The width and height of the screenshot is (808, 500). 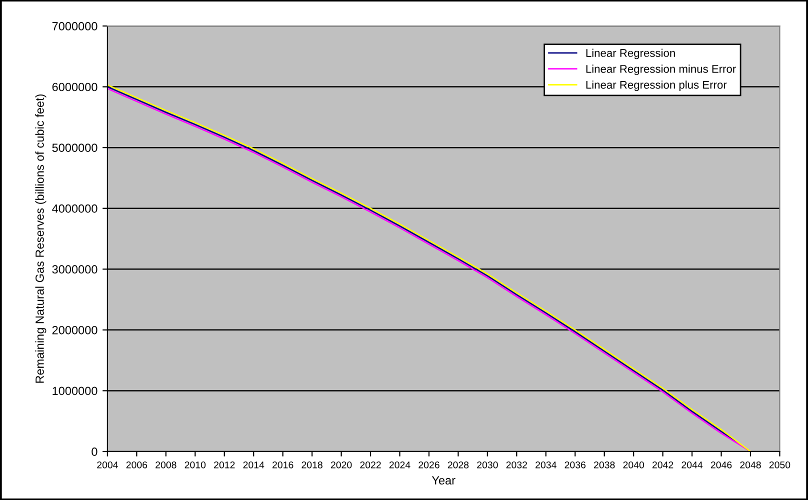 I want to click on x-tick-label: 2044, so click(x=692, y=464).